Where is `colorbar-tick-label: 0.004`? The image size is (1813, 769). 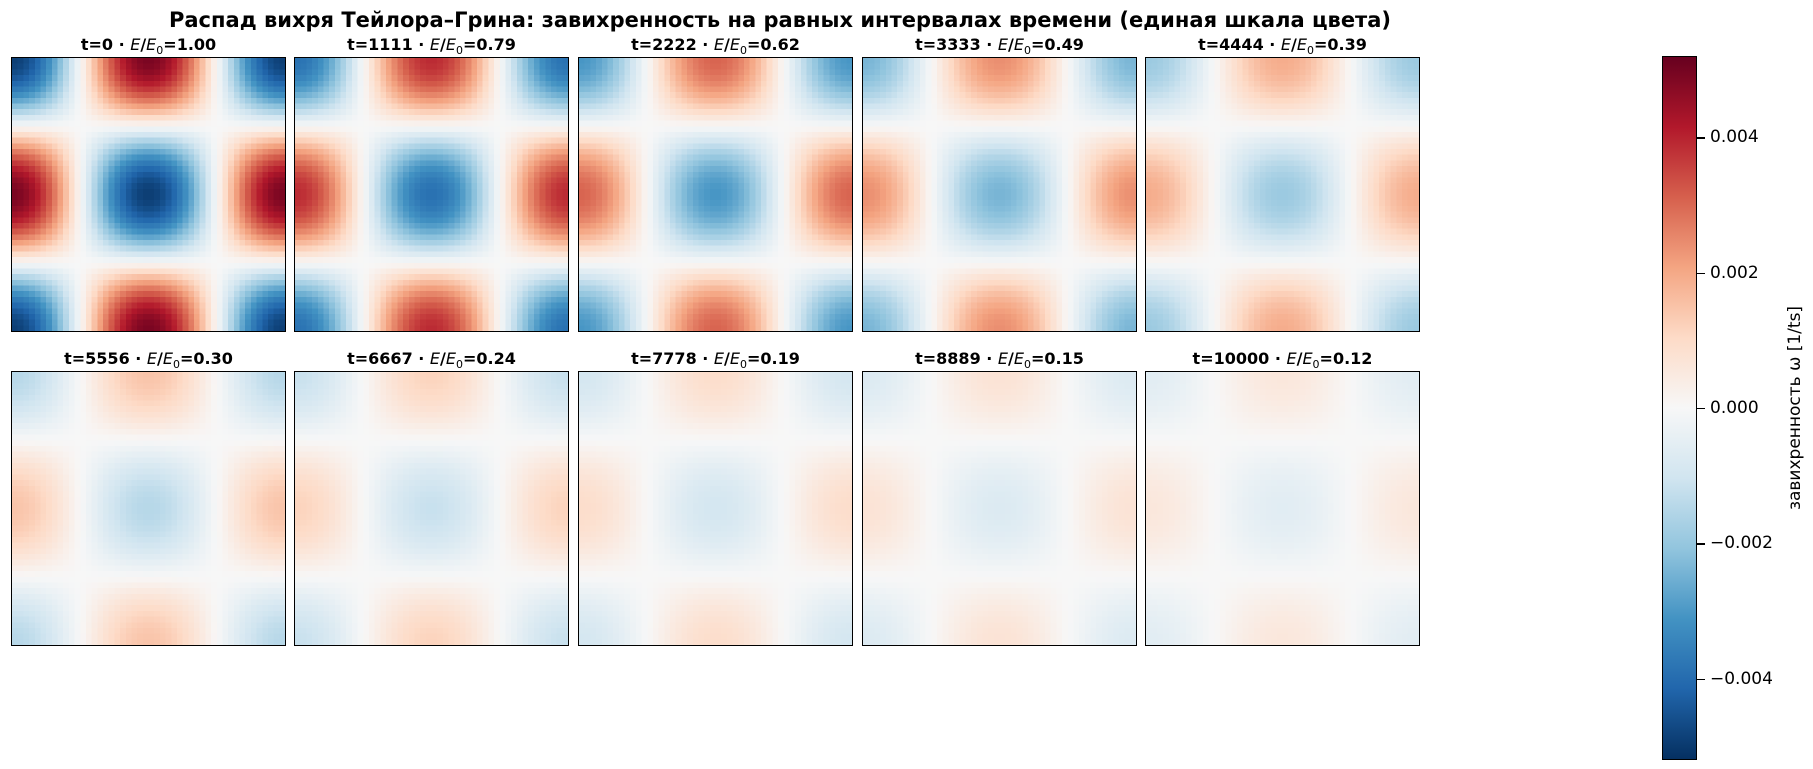
colorbar-tick-label: 0.004 is located at coordinates (1734, 137).